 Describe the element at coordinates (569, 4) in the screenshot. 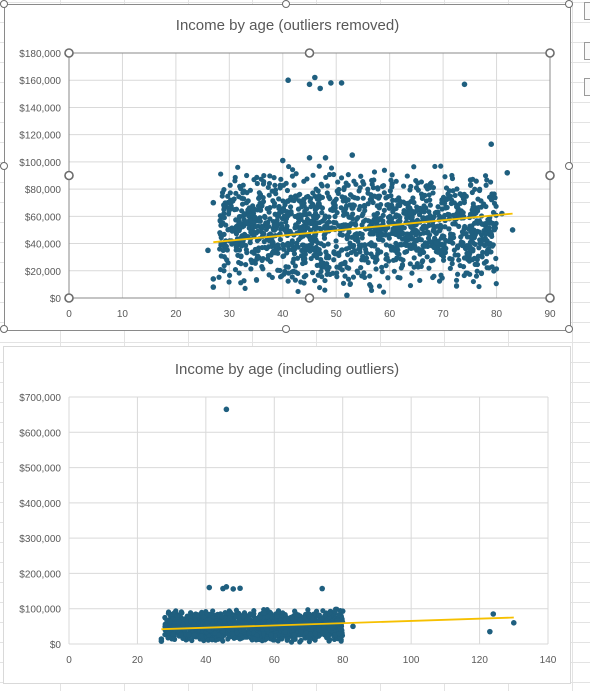

I see `resize-handle-top-right` at that location.